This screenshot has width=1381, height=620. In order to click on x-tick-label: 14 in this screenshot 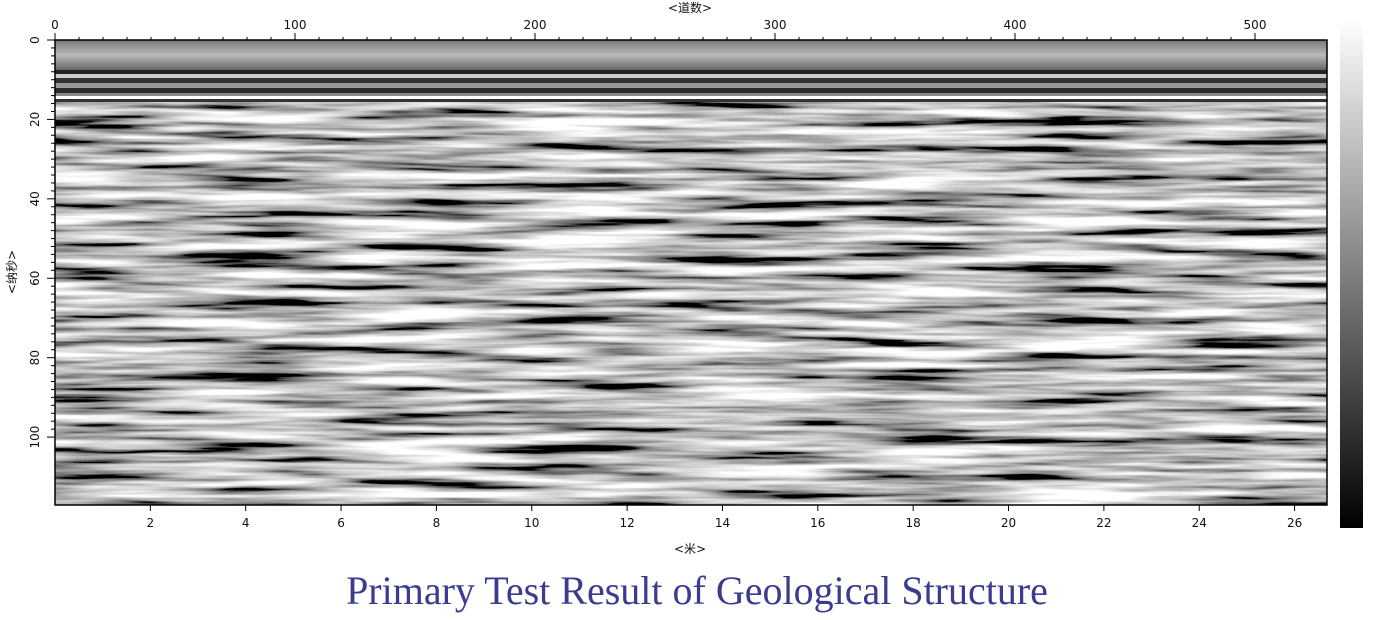, I will do `click(722, 523)`.